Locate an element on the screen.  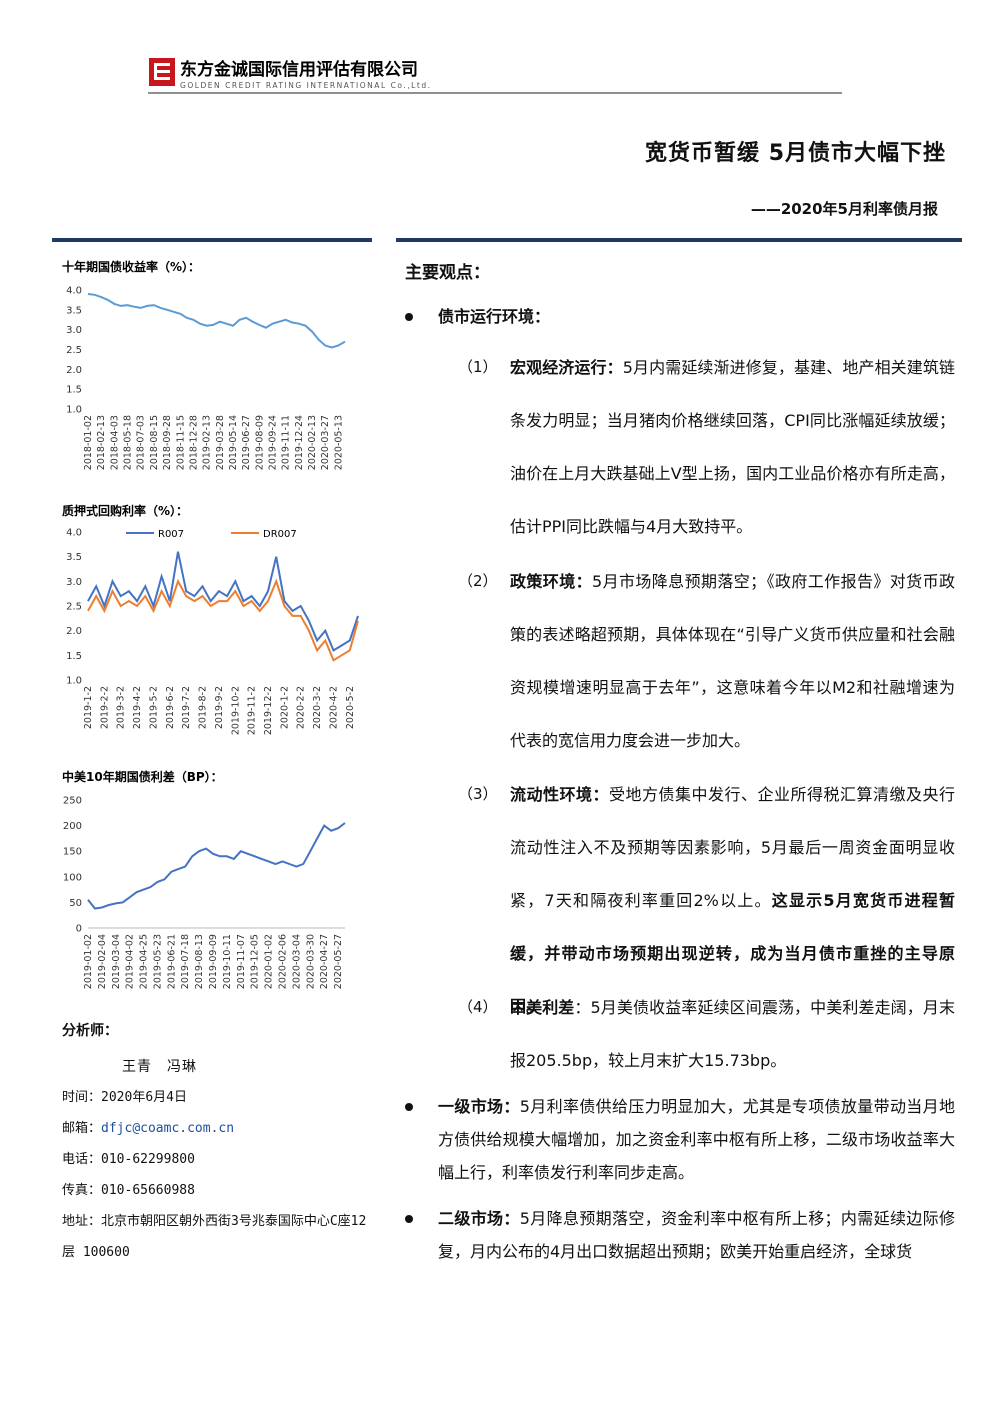
x-tick-label: 2019-04-25 is located at coordinates (144, 961).